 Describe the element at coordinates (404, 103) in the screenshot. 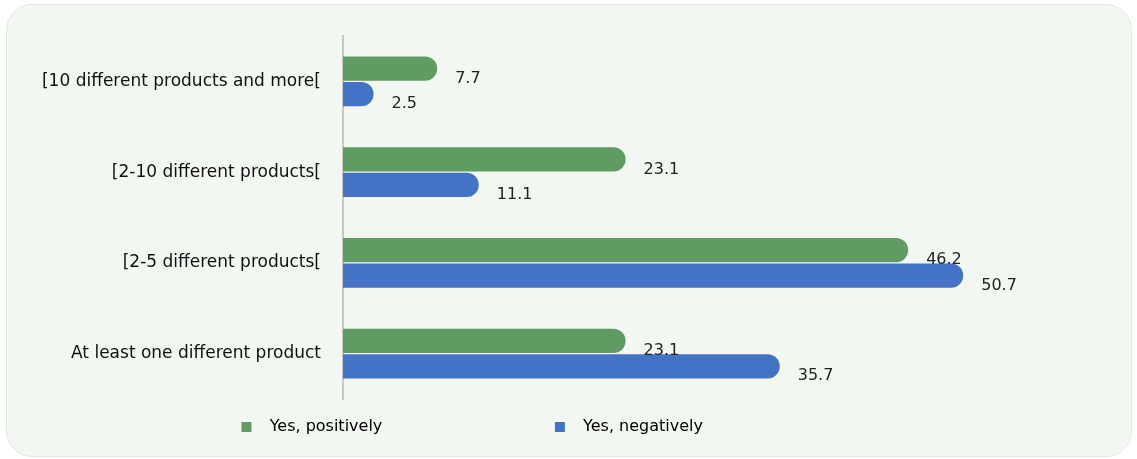

I see `data-label: 2.5` at that location.